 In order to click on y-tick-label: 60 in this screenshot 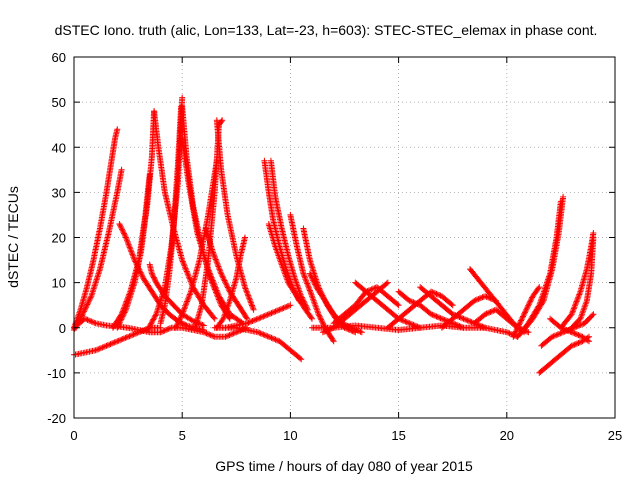, I will do `click(59, 57)`.